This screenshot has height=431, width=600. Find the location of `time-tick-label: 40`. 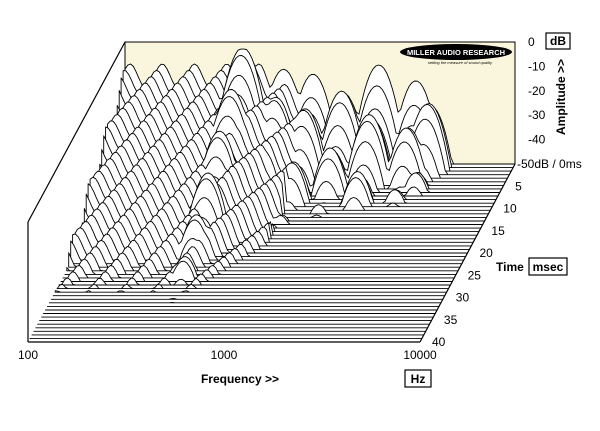

time-tick-label: 40 is located at coordinates (439, 342).